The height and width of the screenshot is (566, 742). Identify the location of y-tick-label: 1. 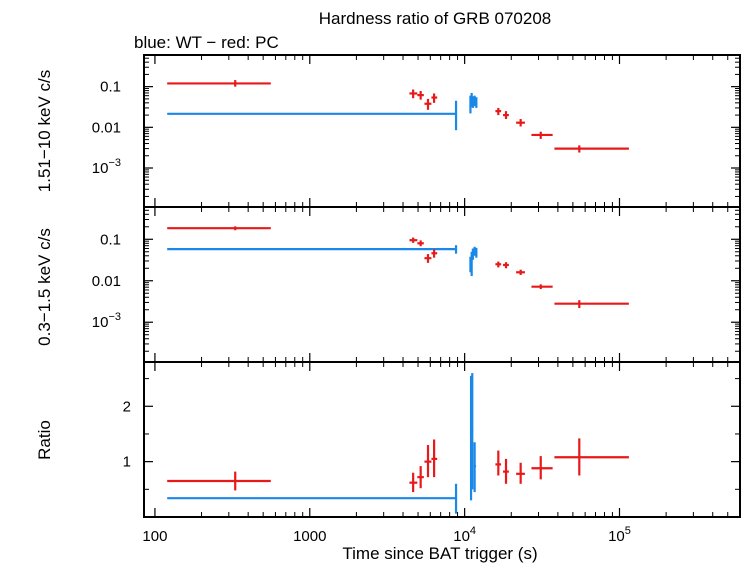
(127, 462).